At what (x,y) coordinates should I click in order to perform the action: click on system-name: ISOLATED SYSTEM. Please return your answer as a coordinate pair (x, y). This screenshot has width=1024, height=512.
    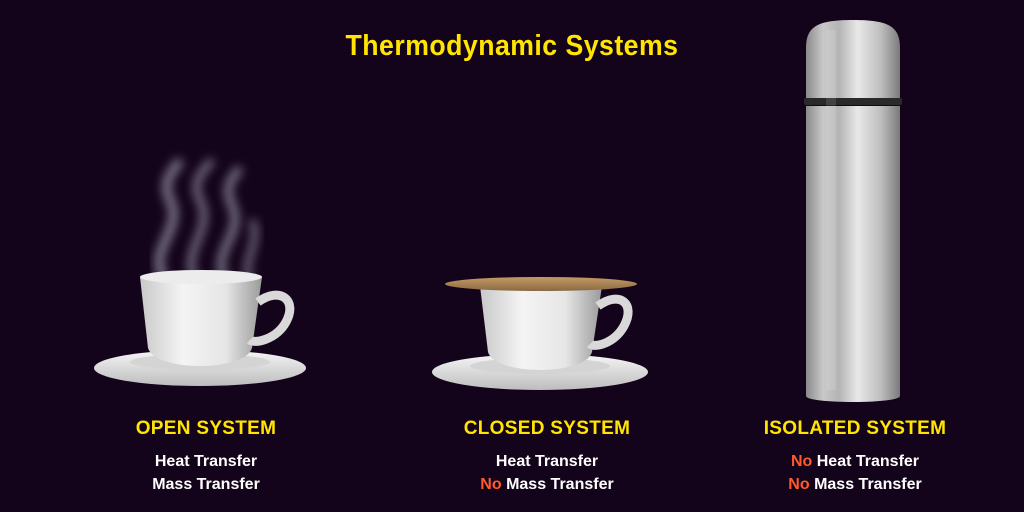
    Looking at the image, I should click on (855, 428).